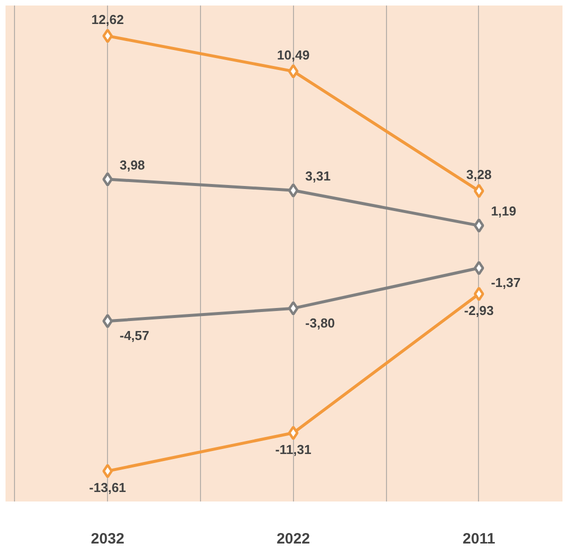  I want to click on data-label: -4,57, so click(135, 336).